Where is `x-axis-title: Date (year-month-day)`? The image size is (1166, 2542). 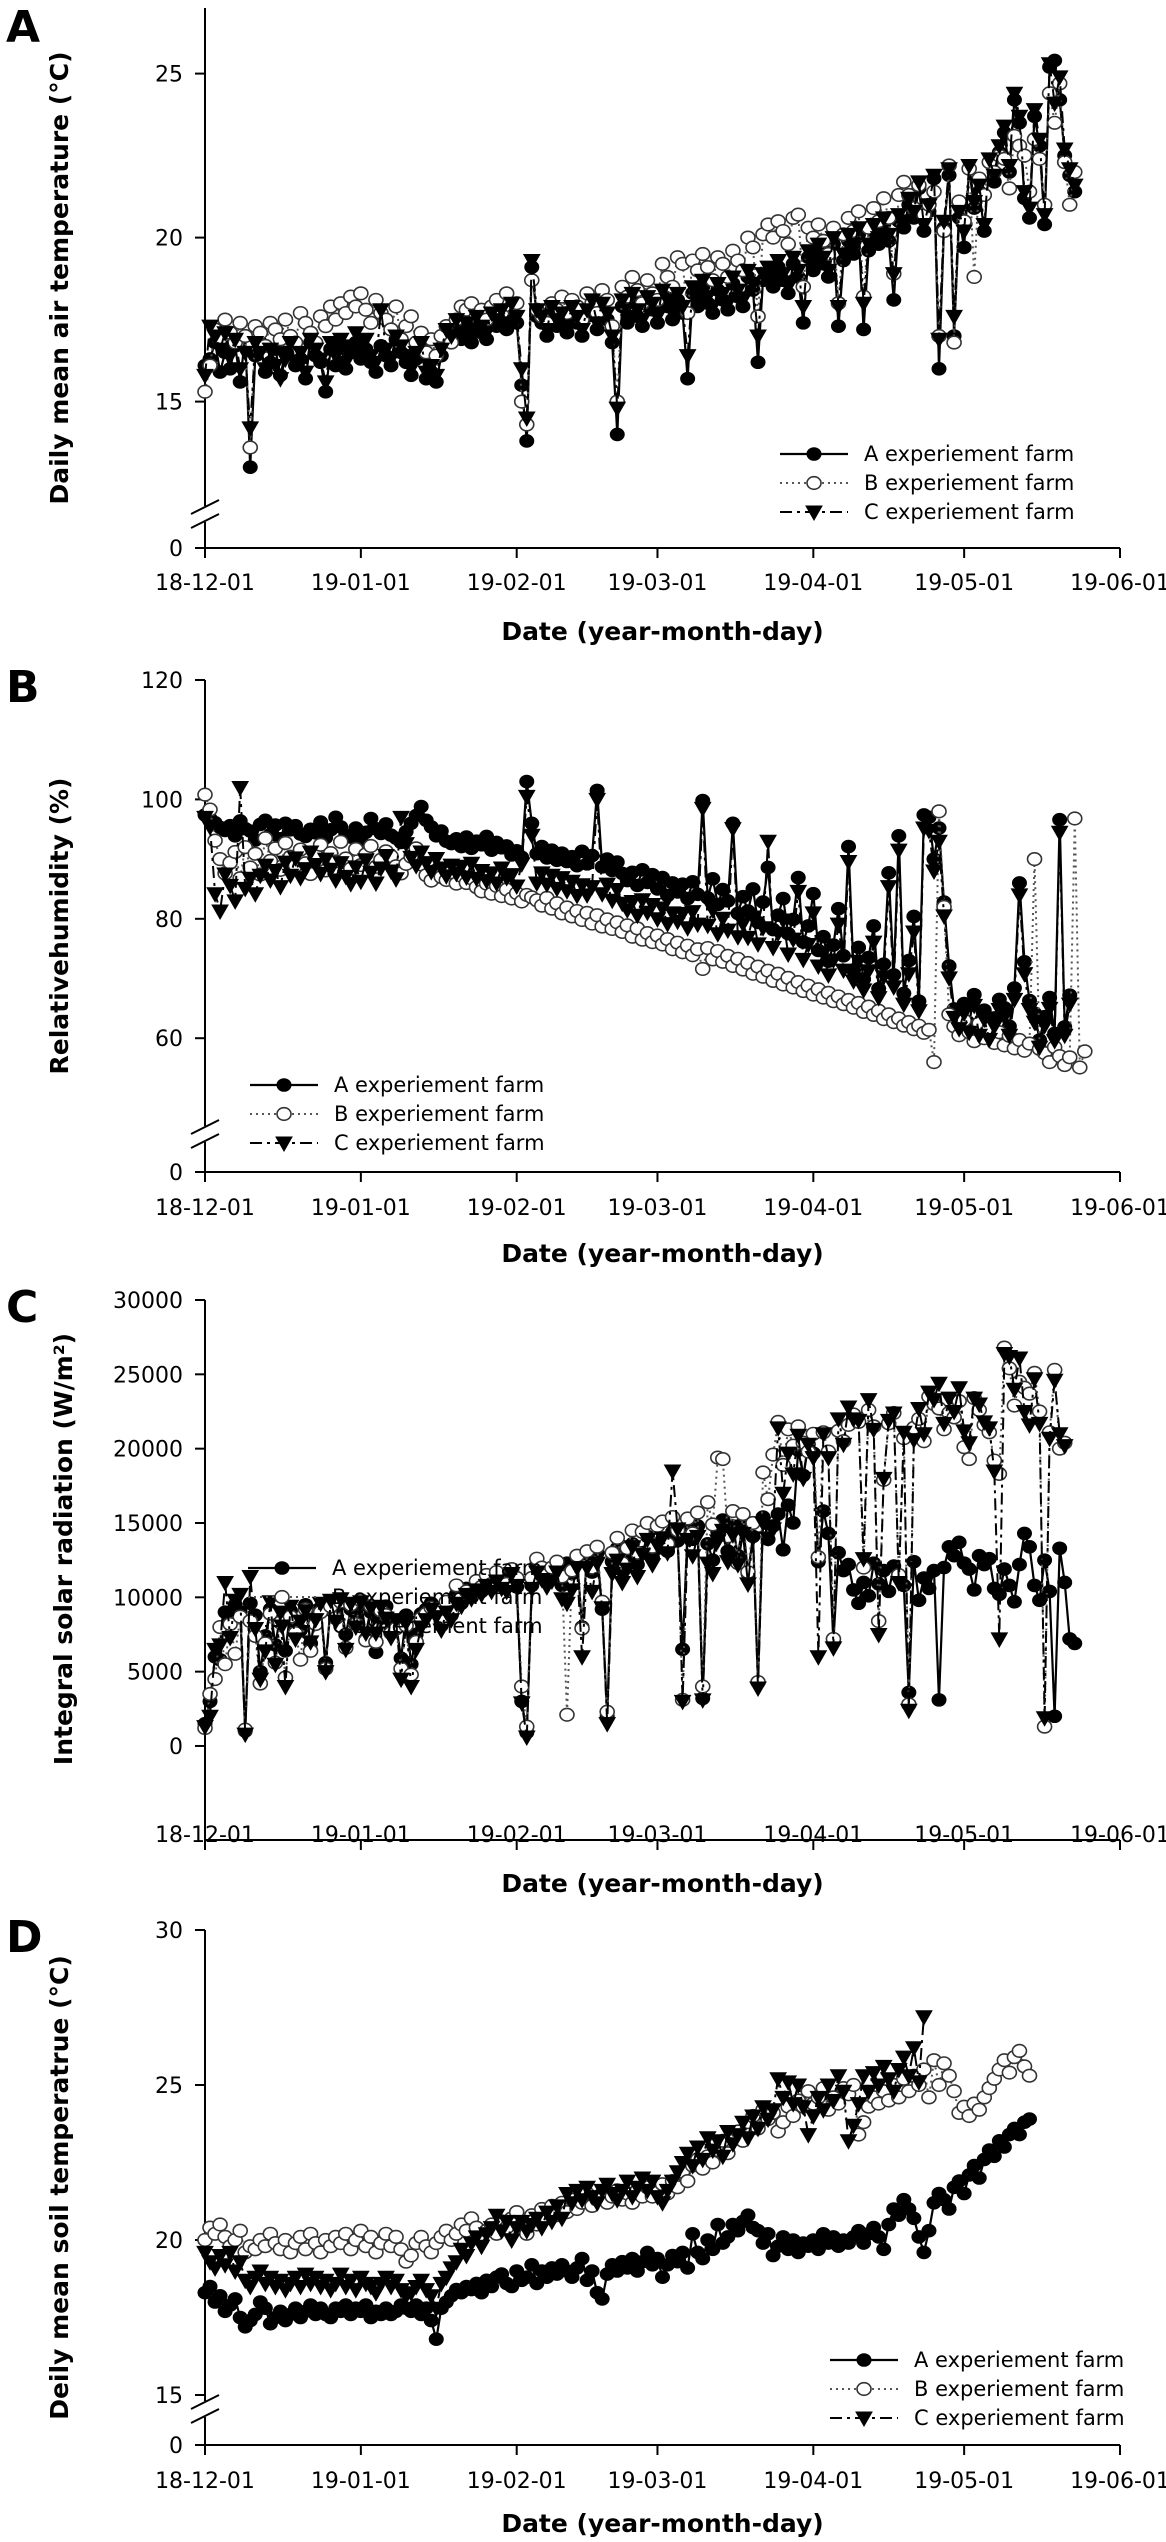
x-axis-title: Date (year-month-day) is located at coordinates (662, 1253).